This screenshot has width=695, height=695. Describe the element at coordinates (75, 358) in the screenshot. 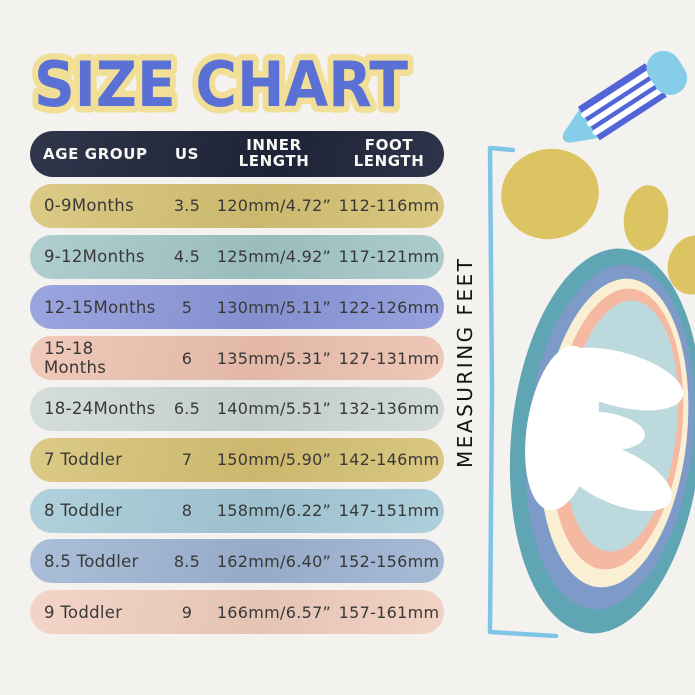

I see `cell-age: 15-18 Months` at that location.